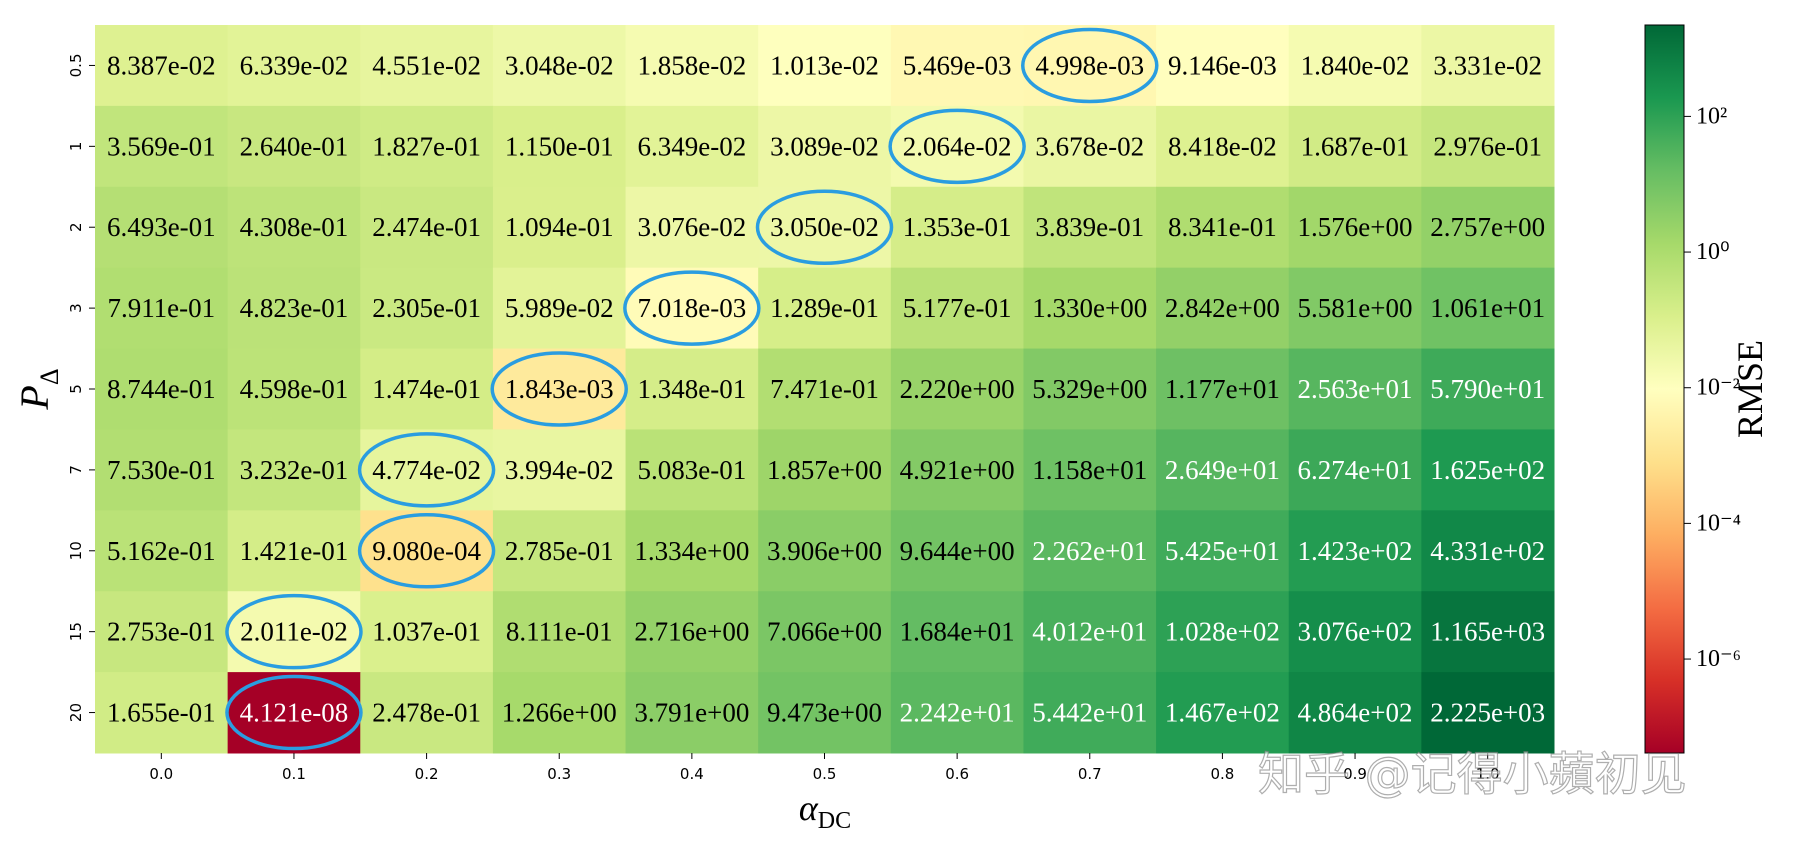  Describe the element at coordinates (76, 631) in the screenshot. I see `y-tick-label: 15` at that location.